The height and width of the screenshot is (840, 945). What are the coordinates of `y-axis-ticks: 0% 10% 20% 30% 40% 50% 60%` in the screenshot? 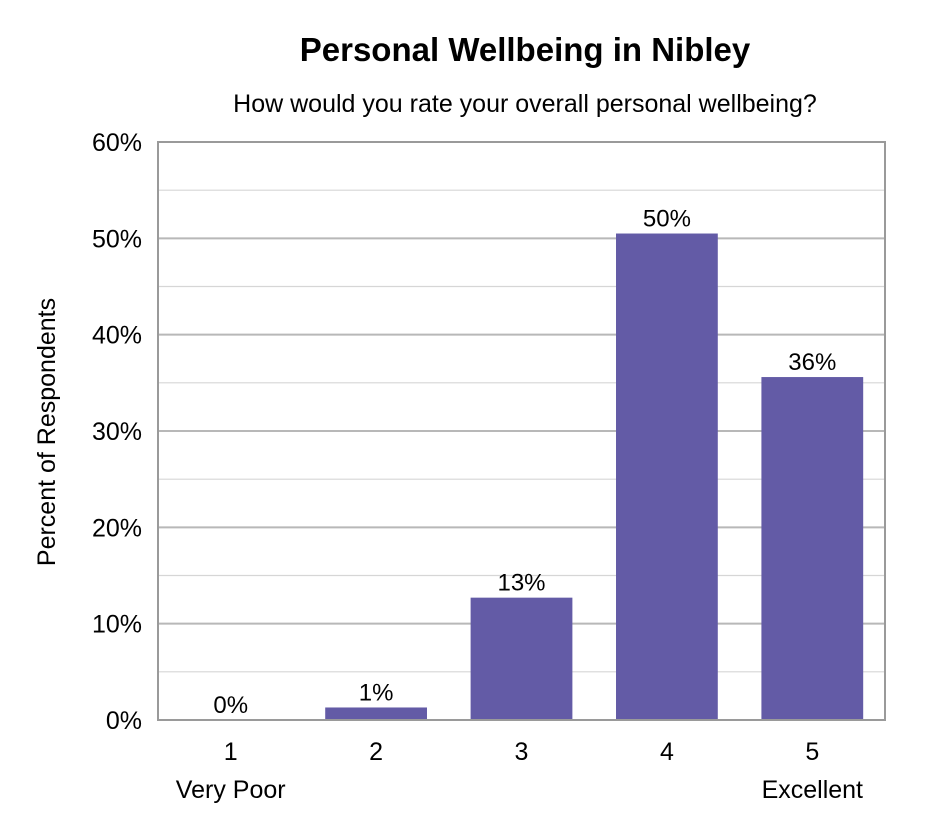 It's located at (117, 432).